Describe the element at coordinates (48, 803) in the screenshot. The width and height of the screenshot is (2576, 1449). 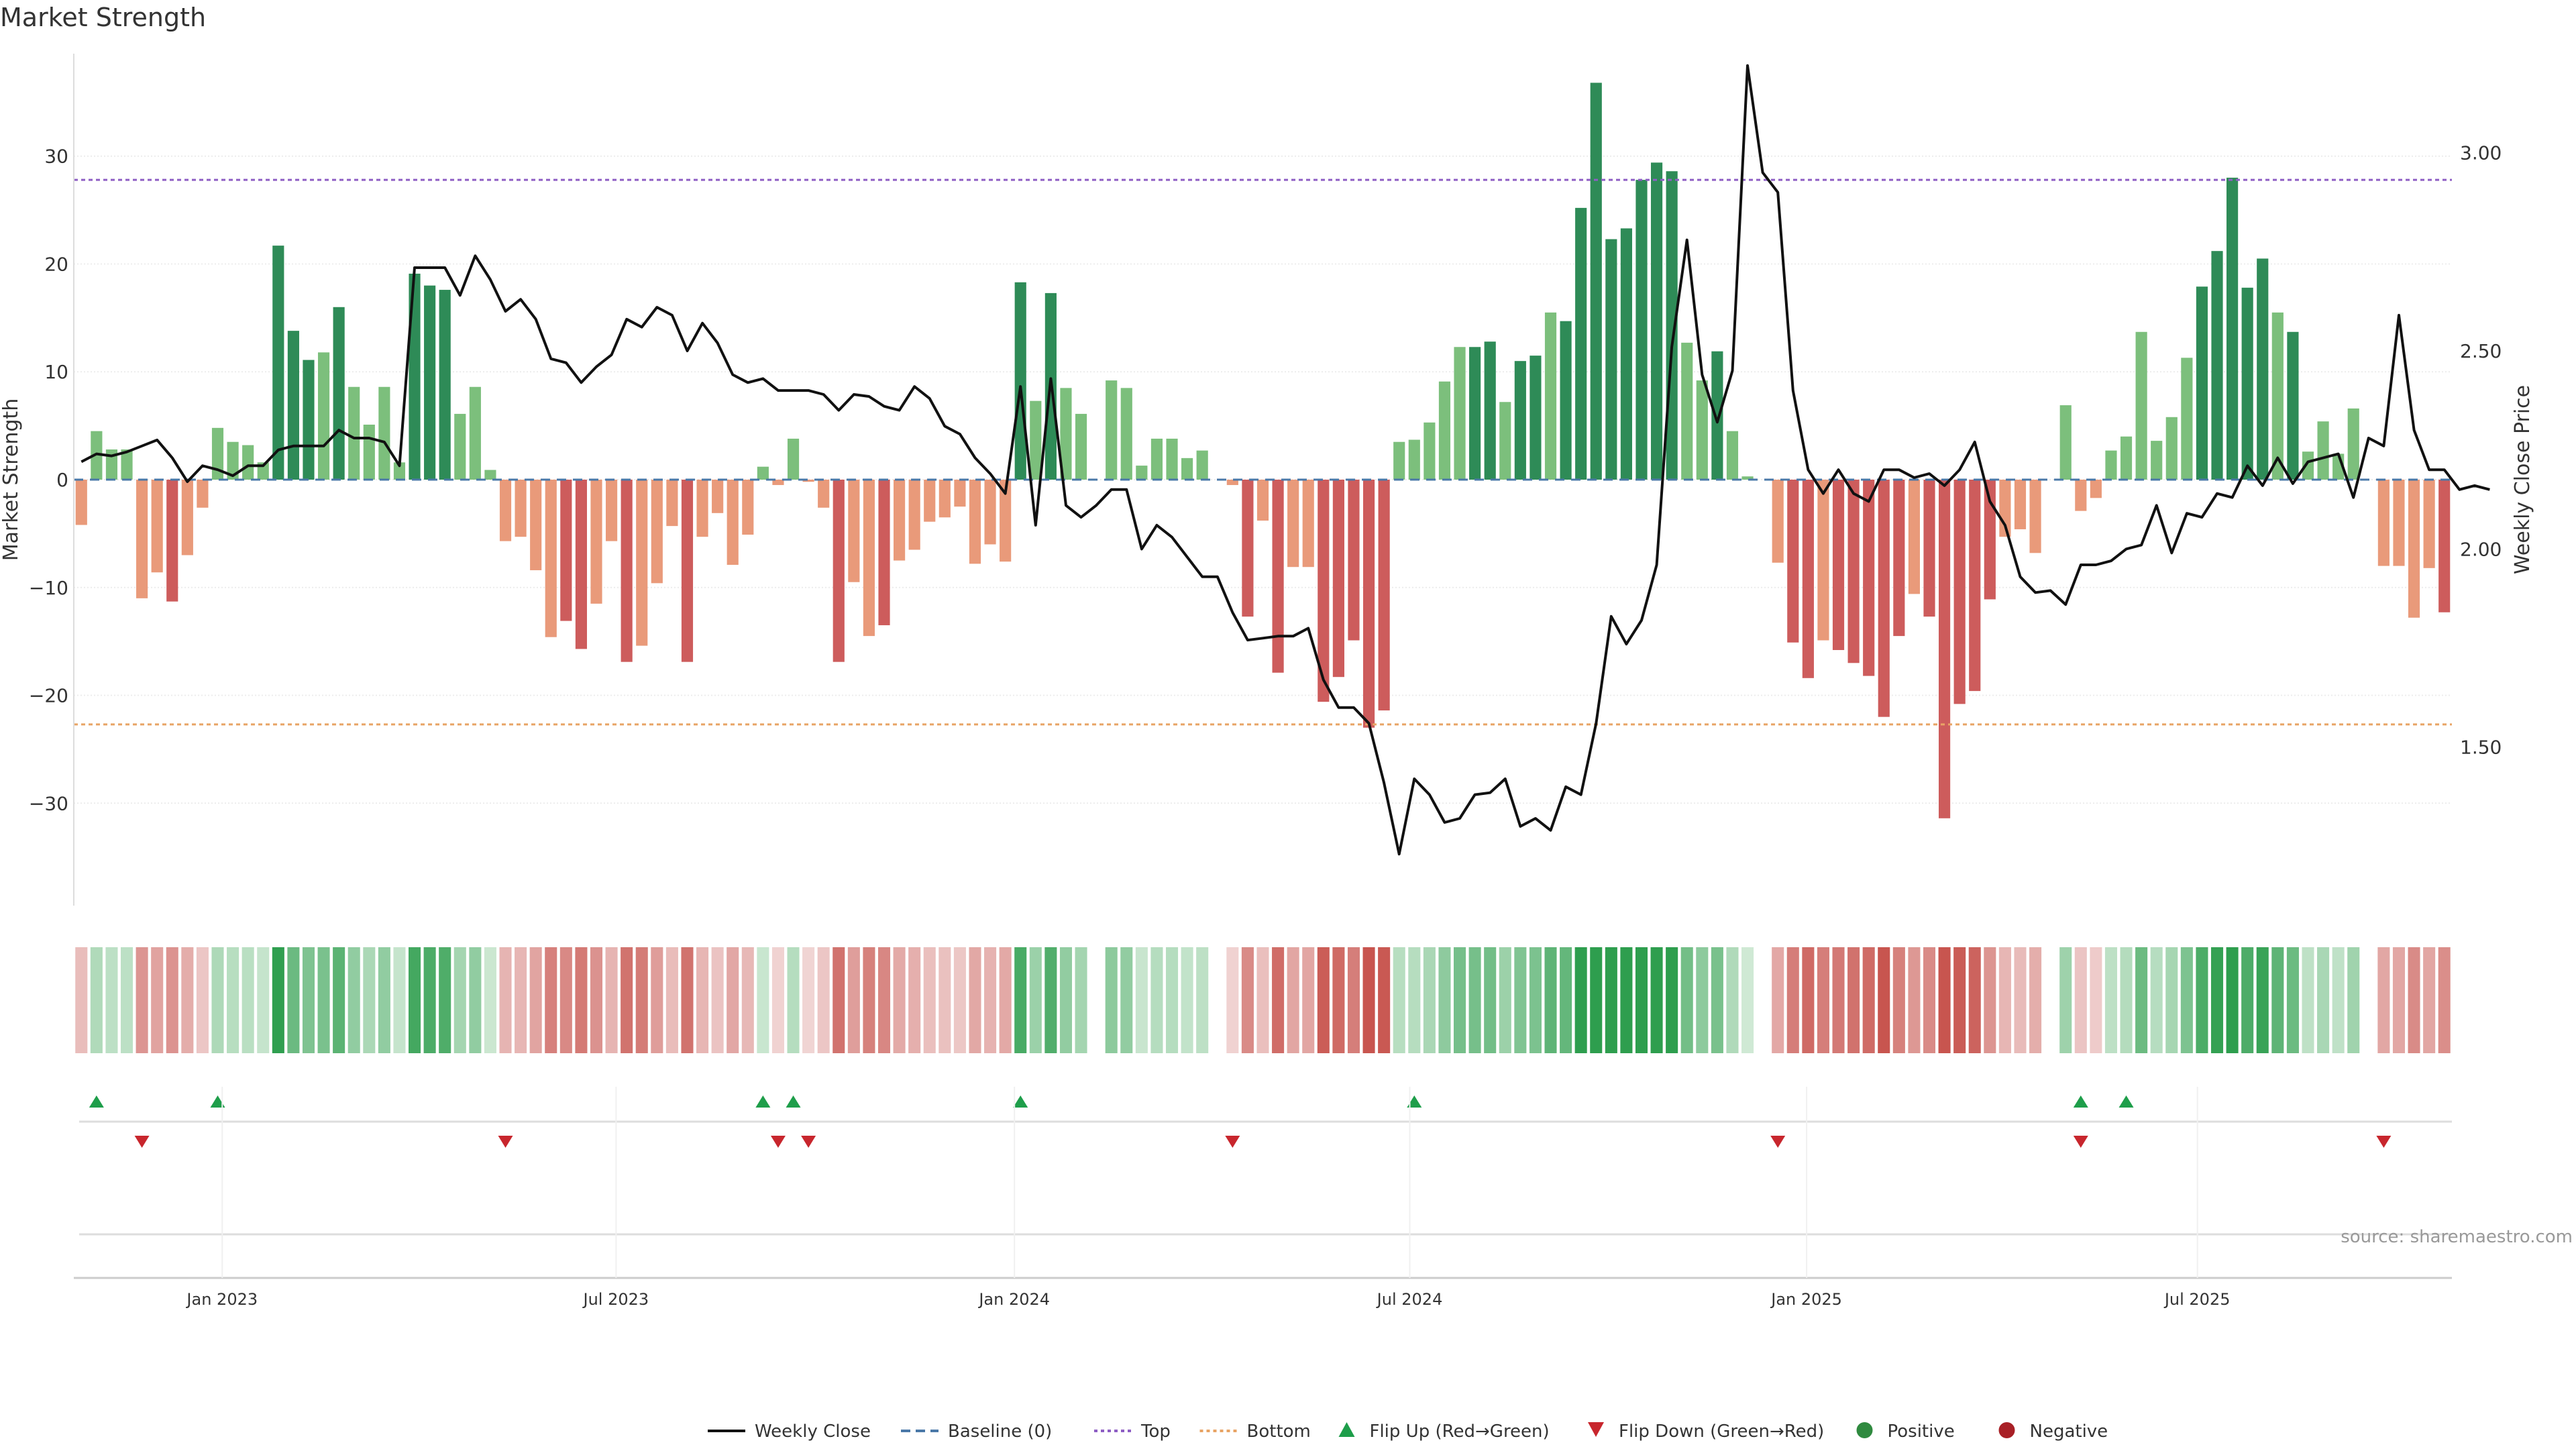
I see `y-tick-label: −30` at that location.